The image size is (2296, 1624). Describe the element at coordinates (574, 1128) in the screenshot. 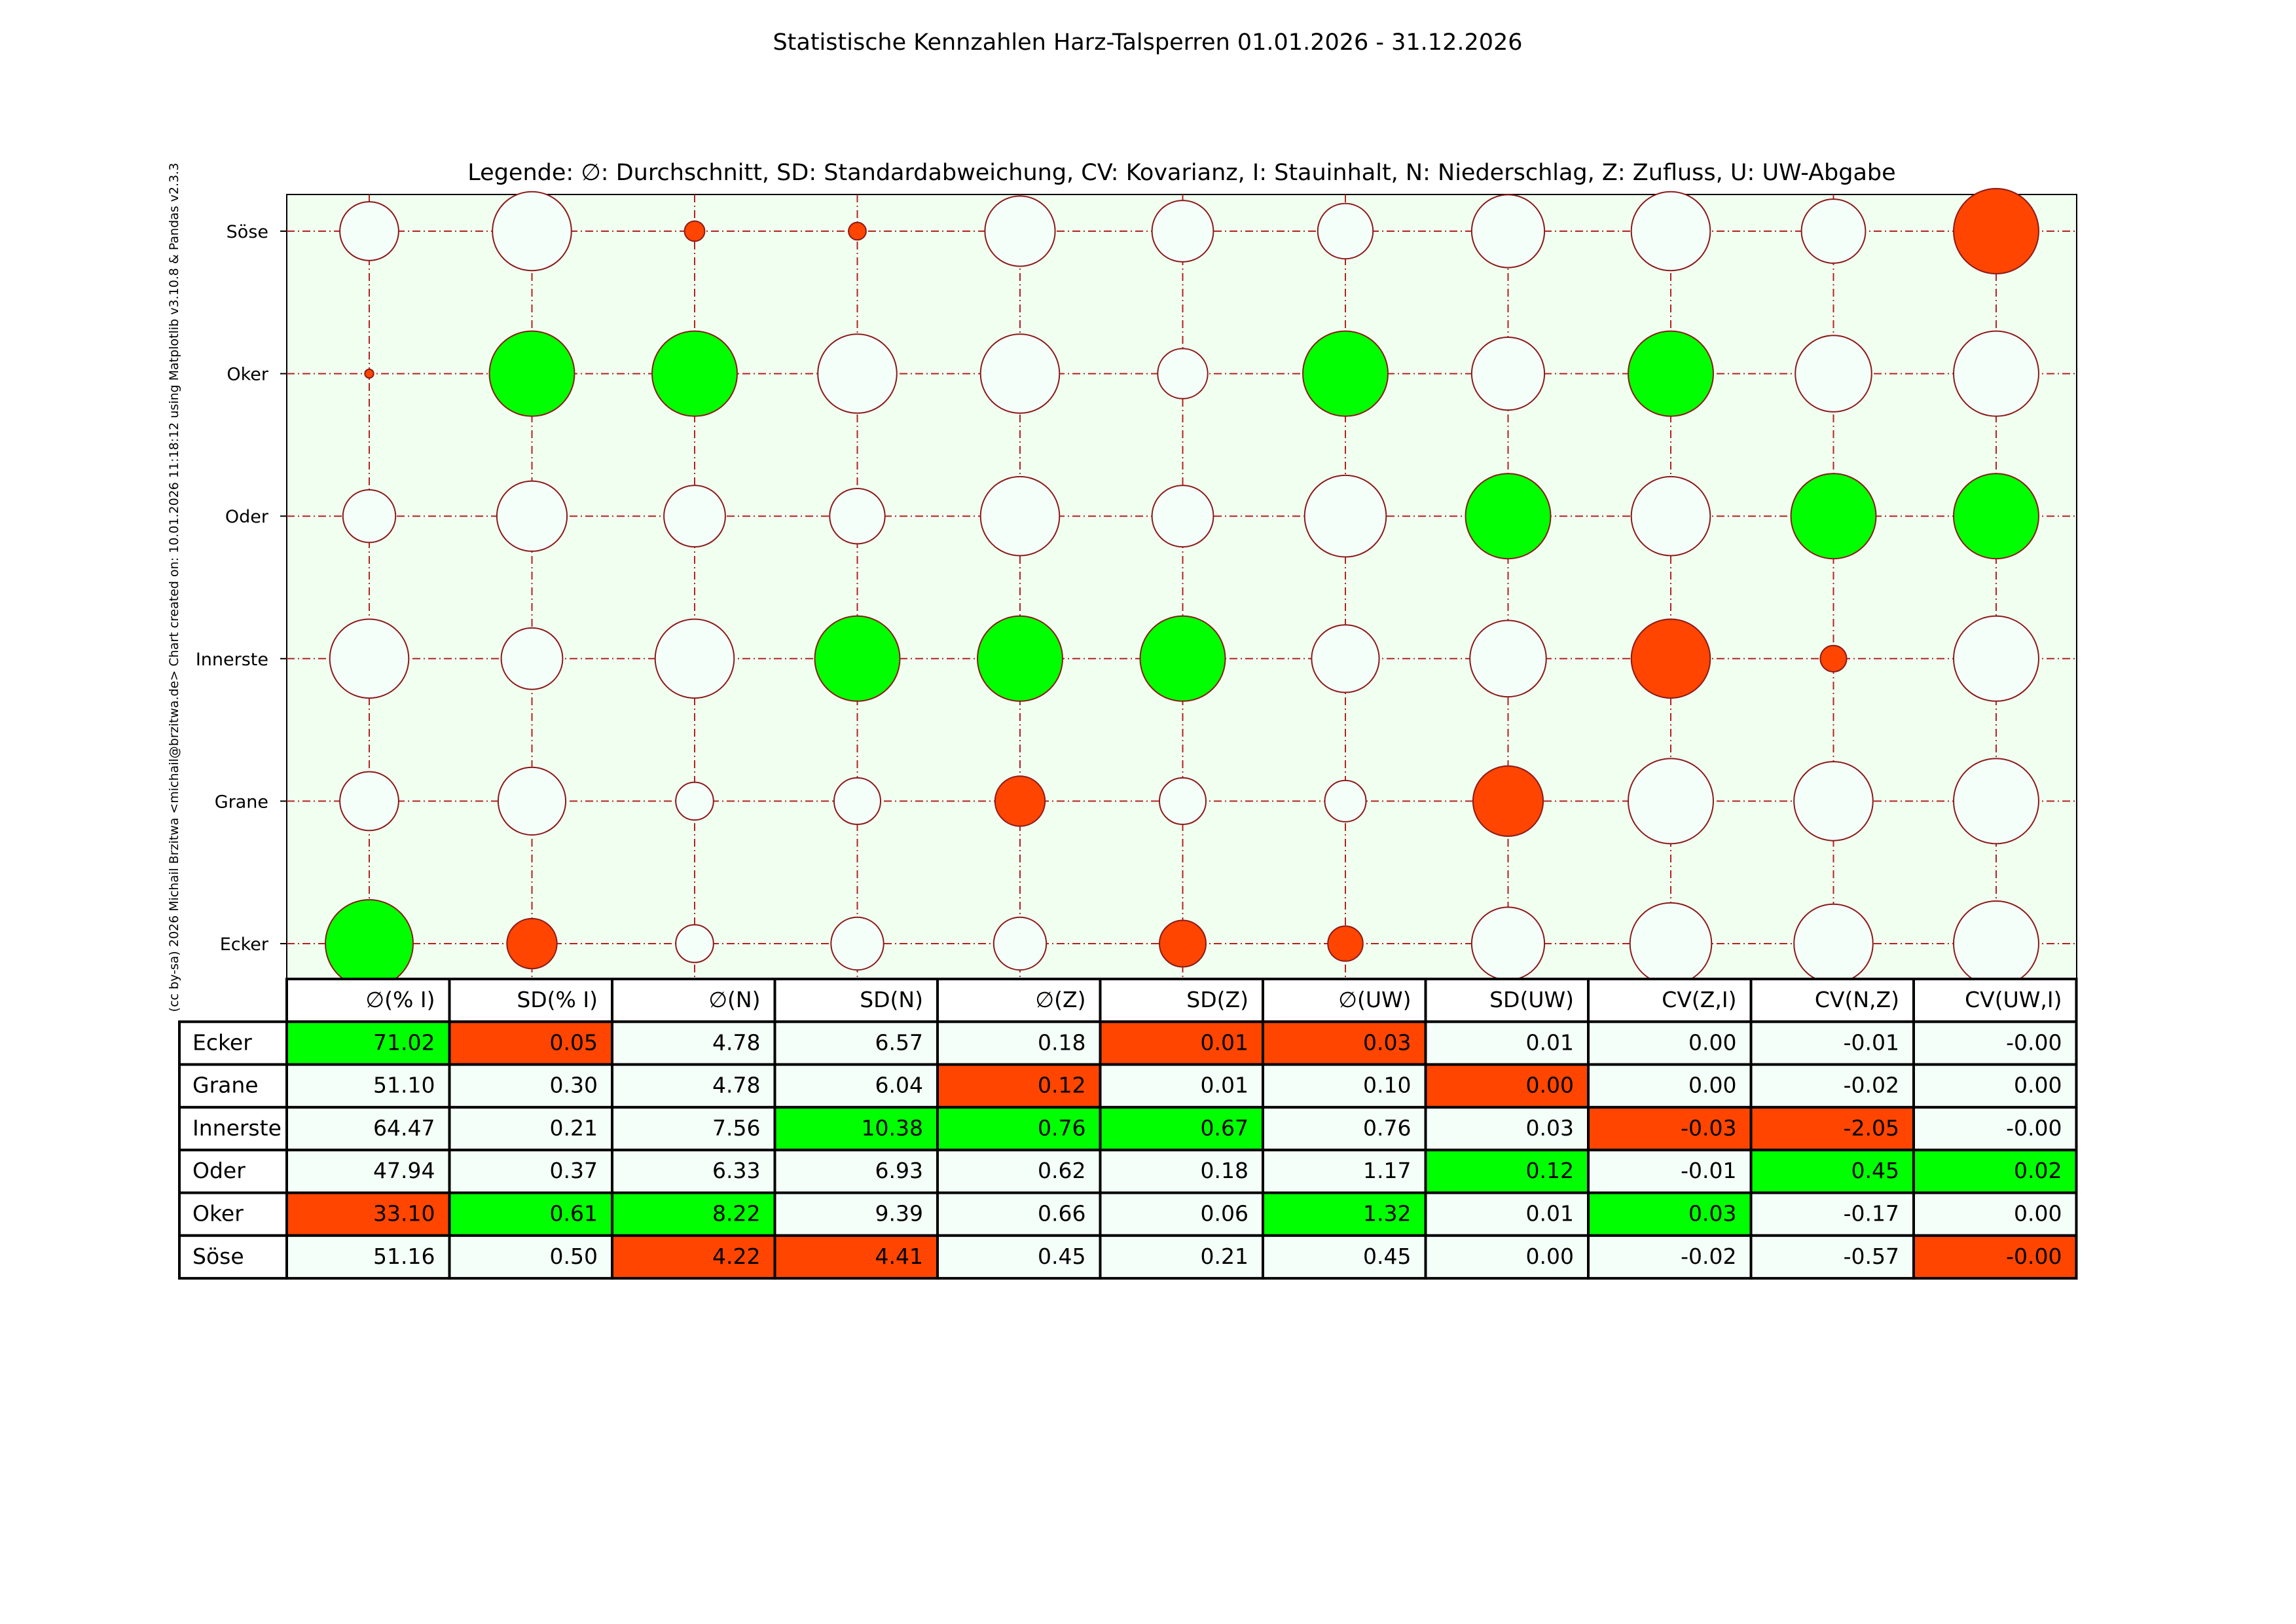

I see `table-cell-value: 0.21` at that location.